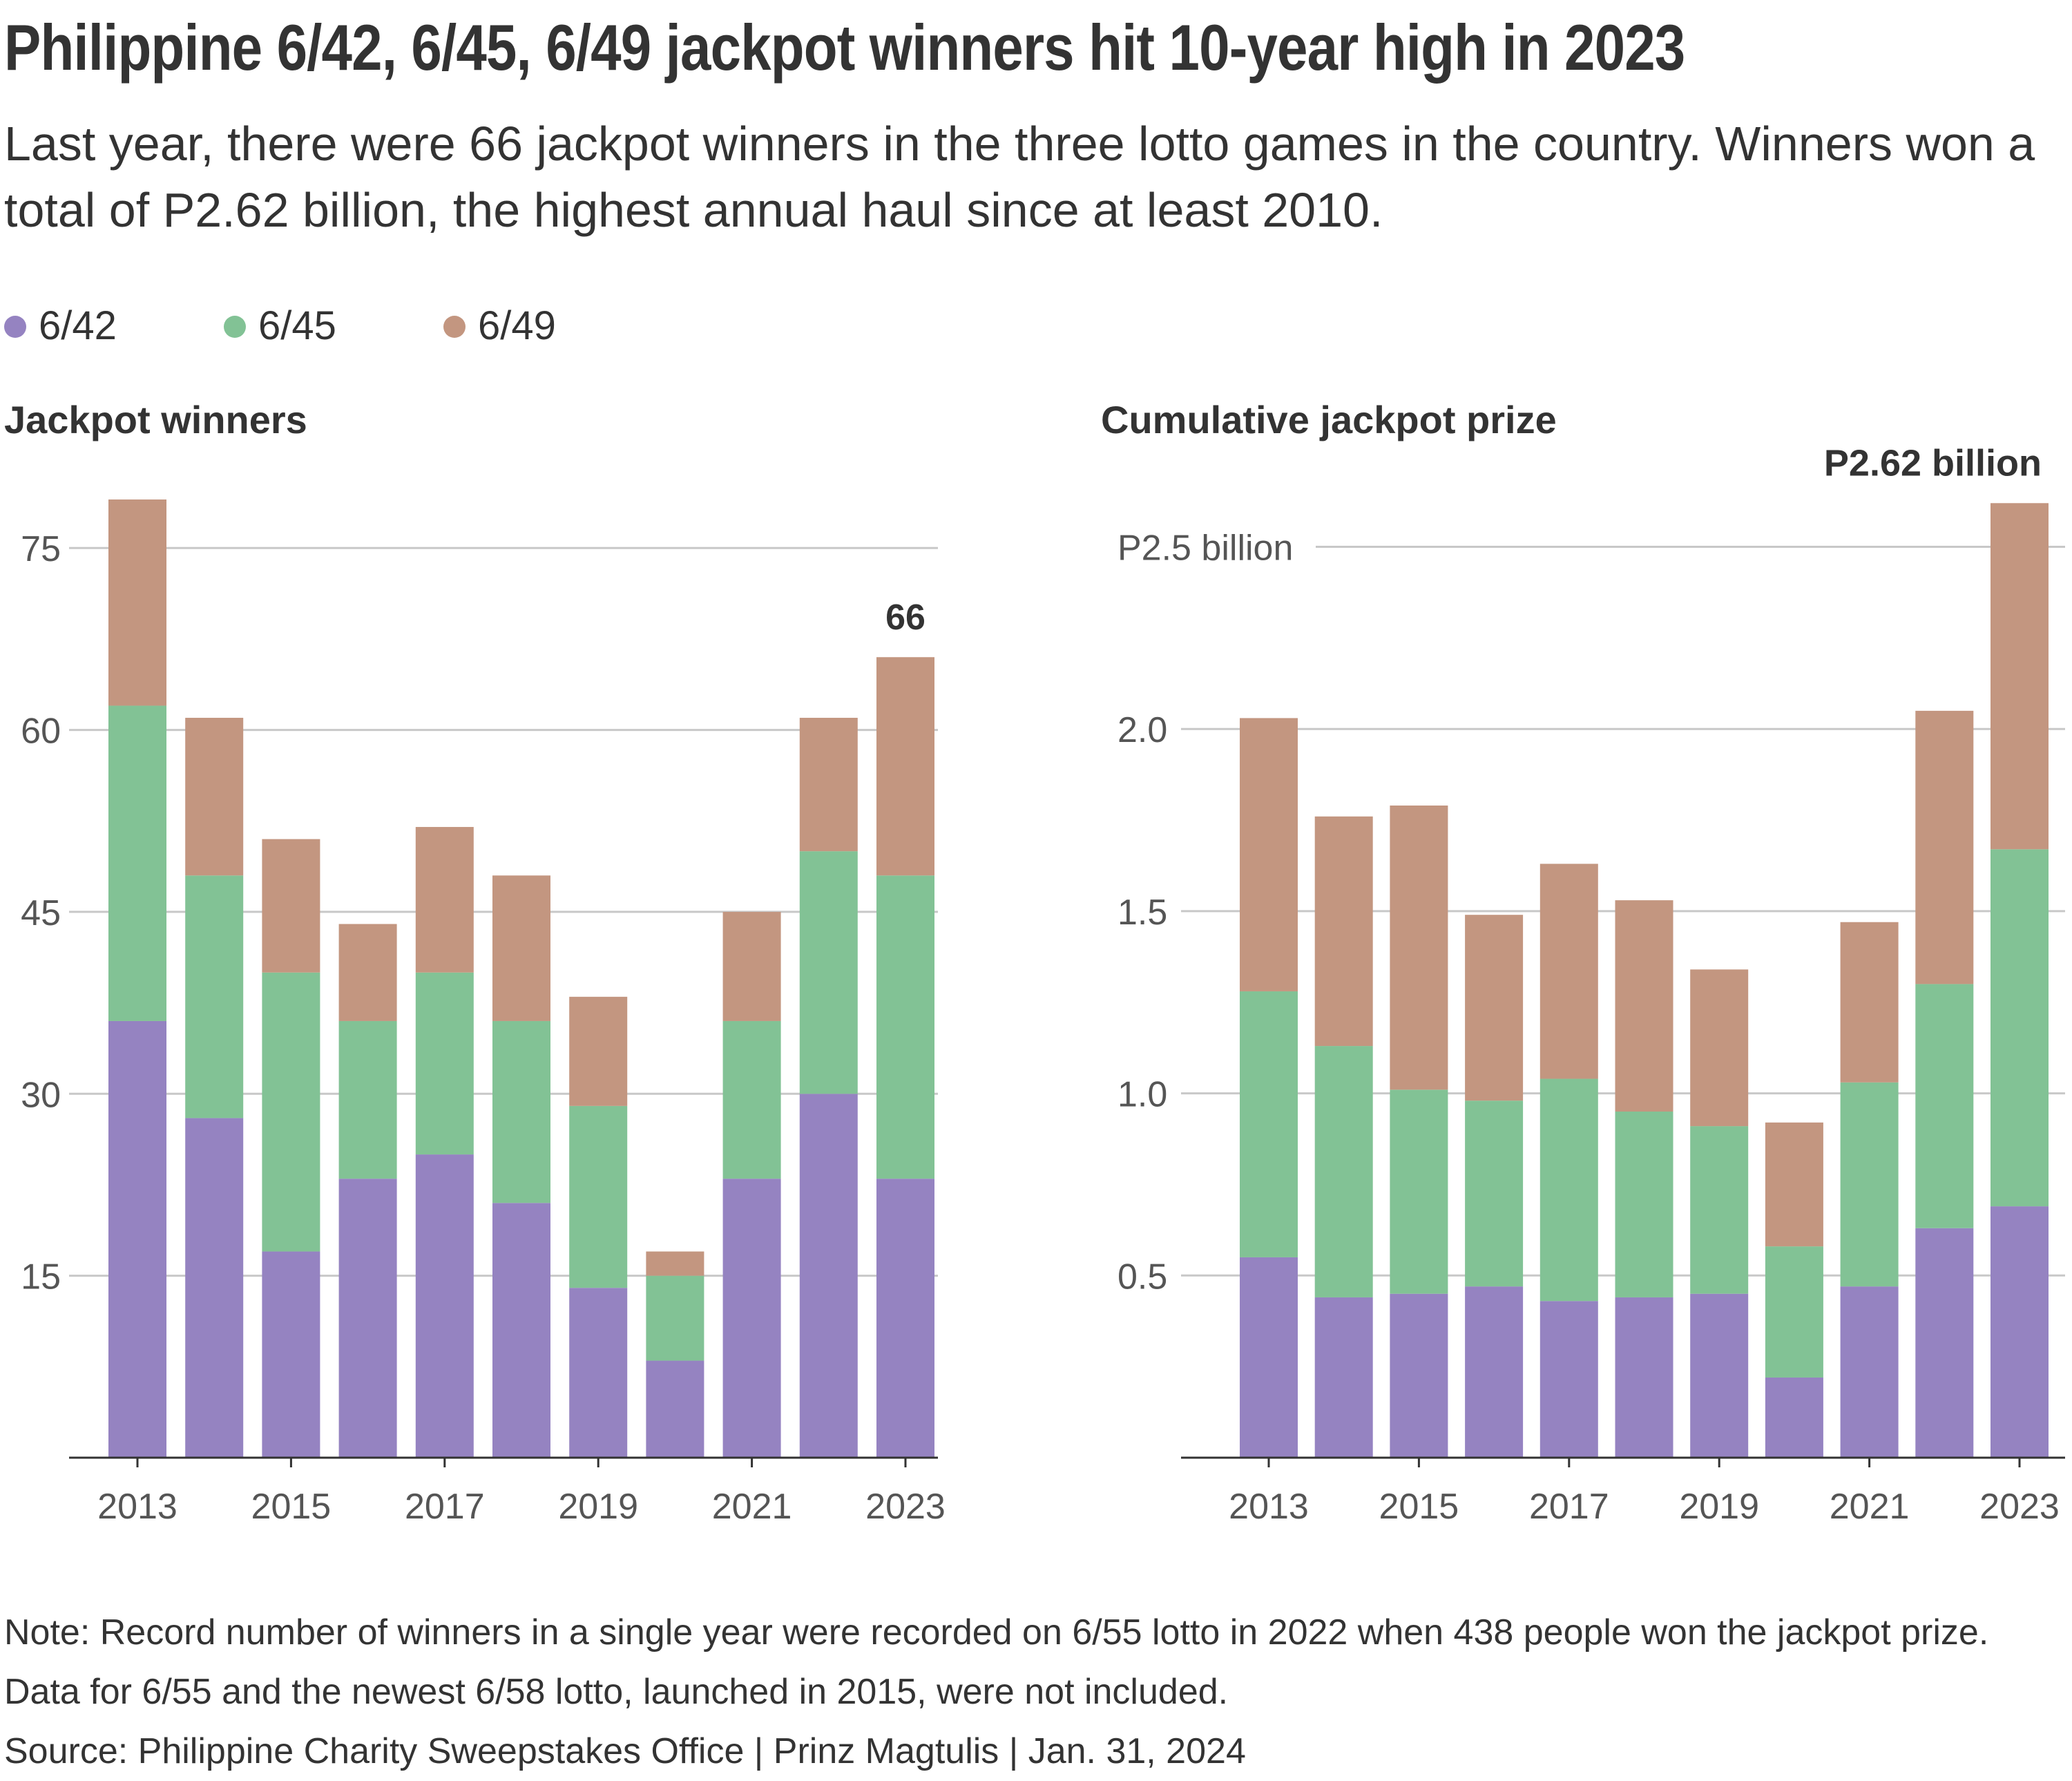  What do you see at coordinates (517, 325) in the screenshot?
I see `legend-label-649: 6/49` at bounding box center [517, 325].